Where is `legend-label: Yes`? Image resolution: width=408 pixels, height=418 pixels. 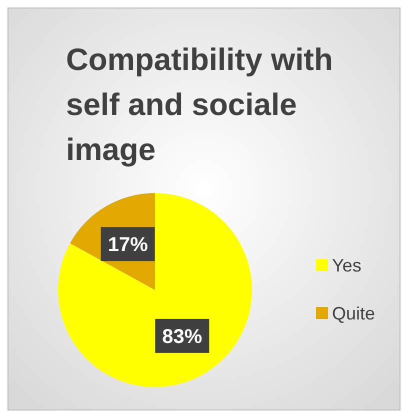
legend-label: Yes is located at coordinates (347, 265).